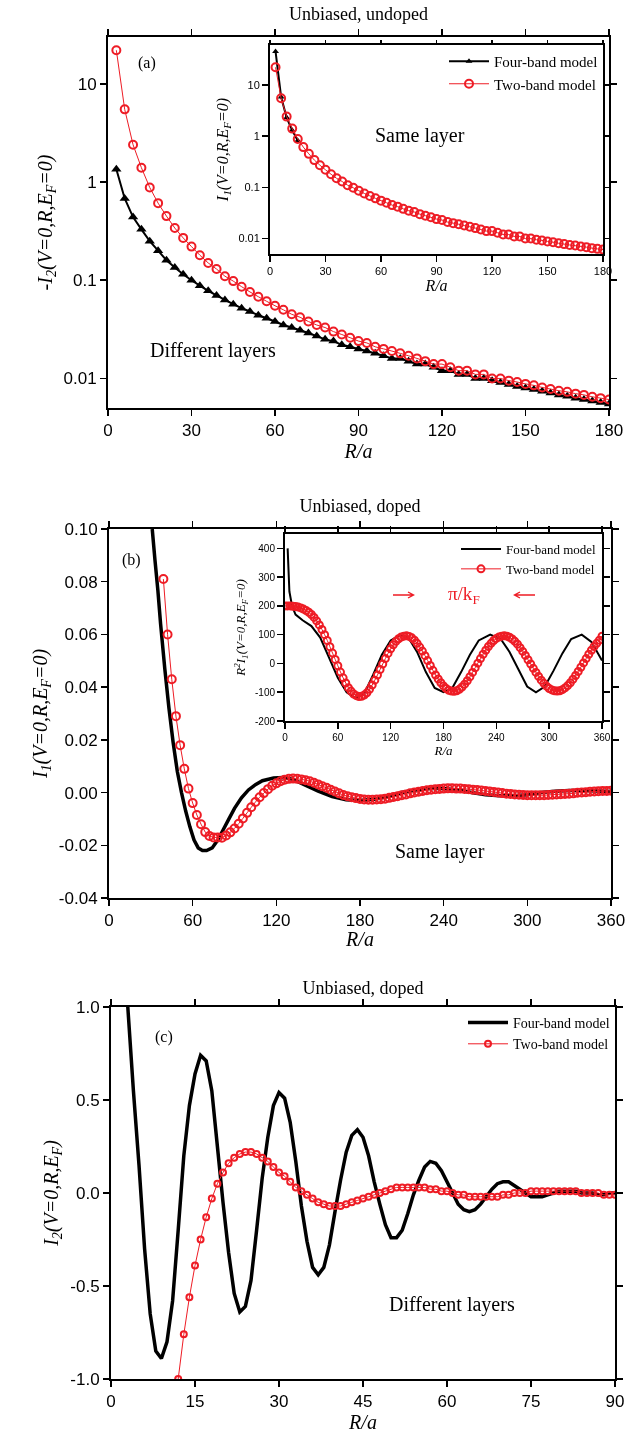 The width and height of the screenshot is (634, 1446). Describe the element at coordinates (81, 688) in the screenshot. I see `y-tick-label: 0.04` at that location.